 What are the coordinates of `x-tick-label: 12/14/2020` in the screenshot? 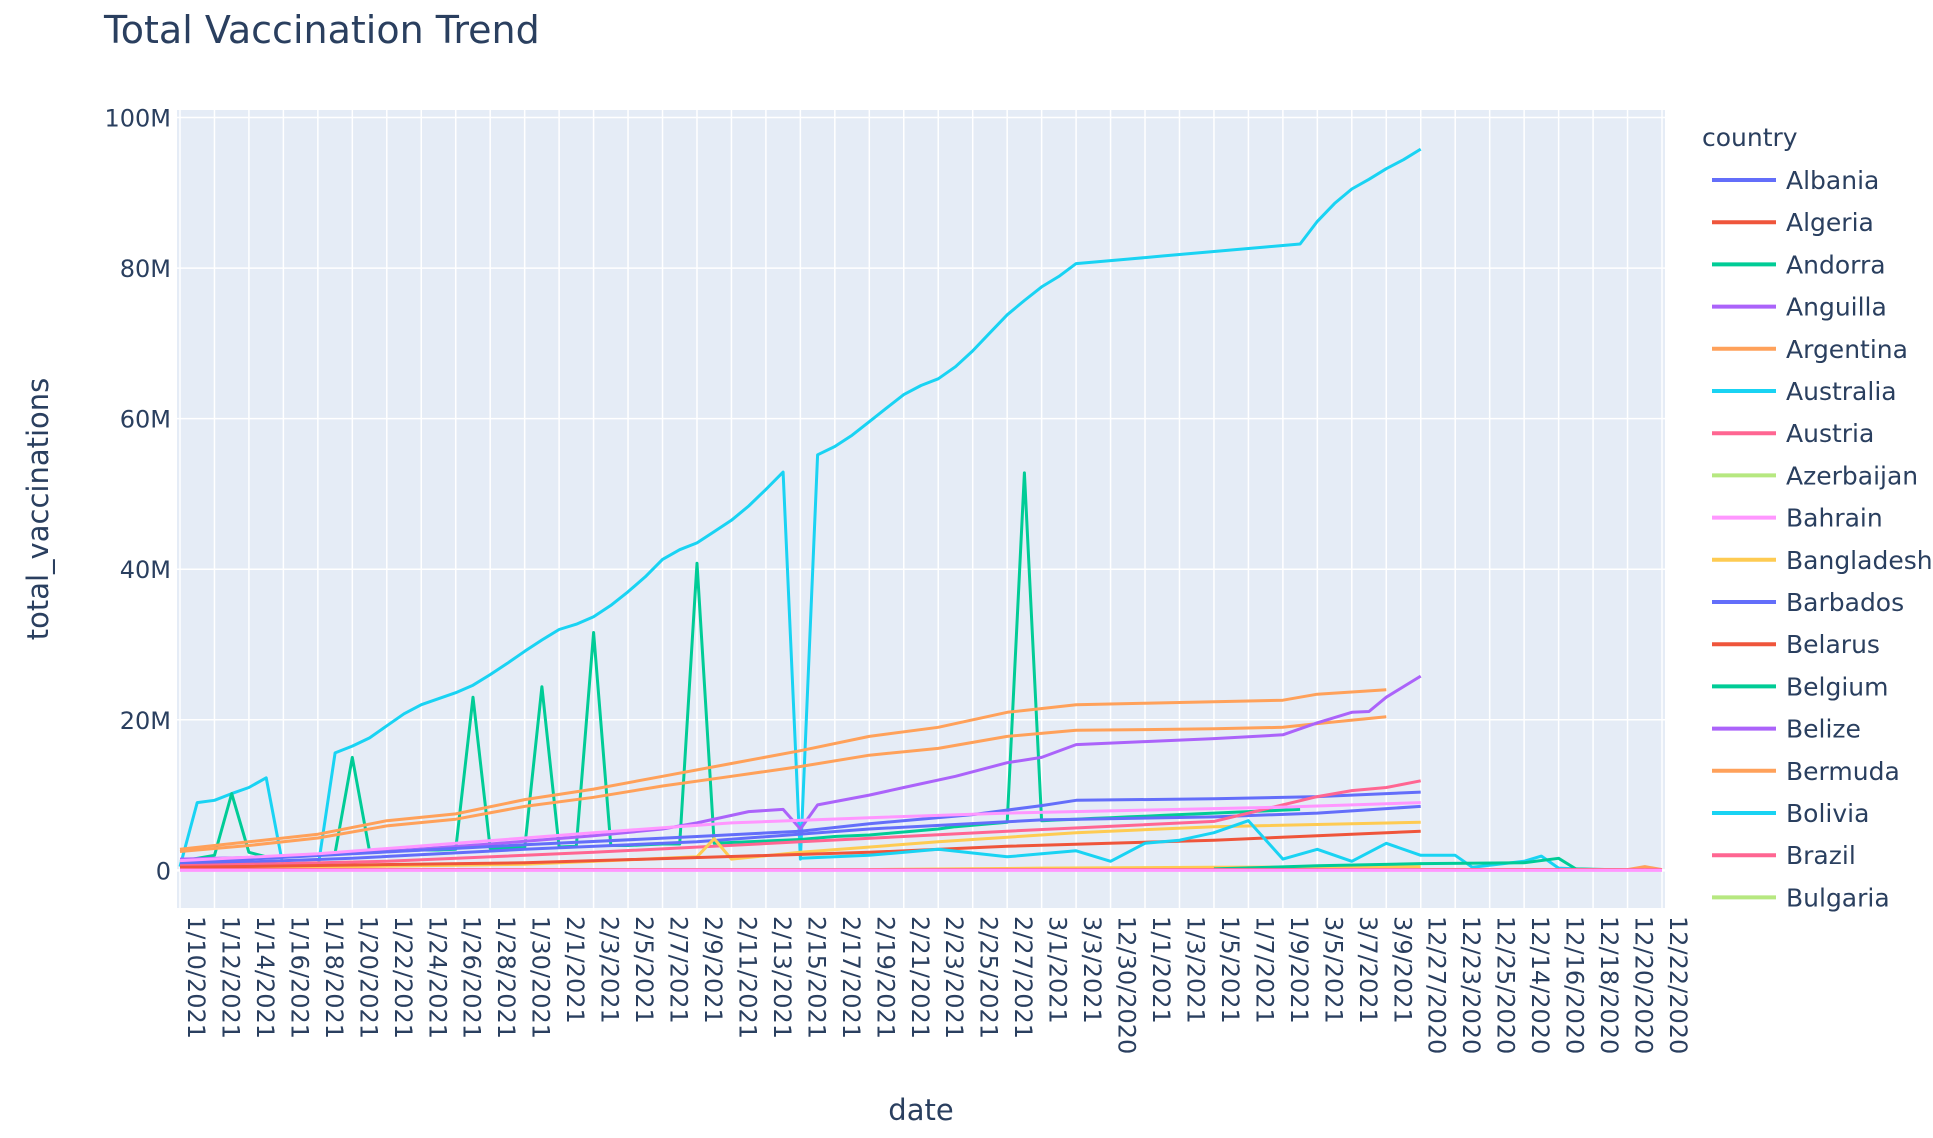 It's located at (1540, 985).